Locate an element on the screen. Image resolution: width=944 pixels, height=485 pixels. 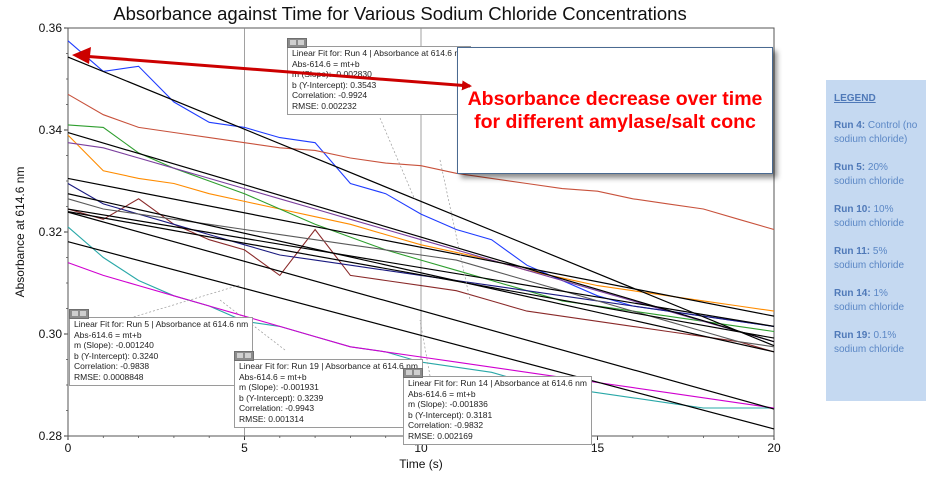
fit-box-slope: m (Slope): -0.002830 is located at coordinates (332, 74).